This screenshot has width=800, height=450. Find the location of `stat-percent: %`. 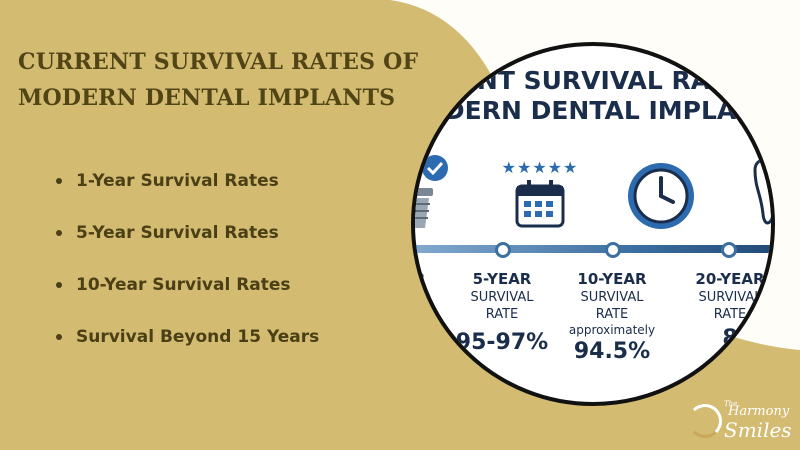

stat-percent: % is located at coordinates (433, 338).